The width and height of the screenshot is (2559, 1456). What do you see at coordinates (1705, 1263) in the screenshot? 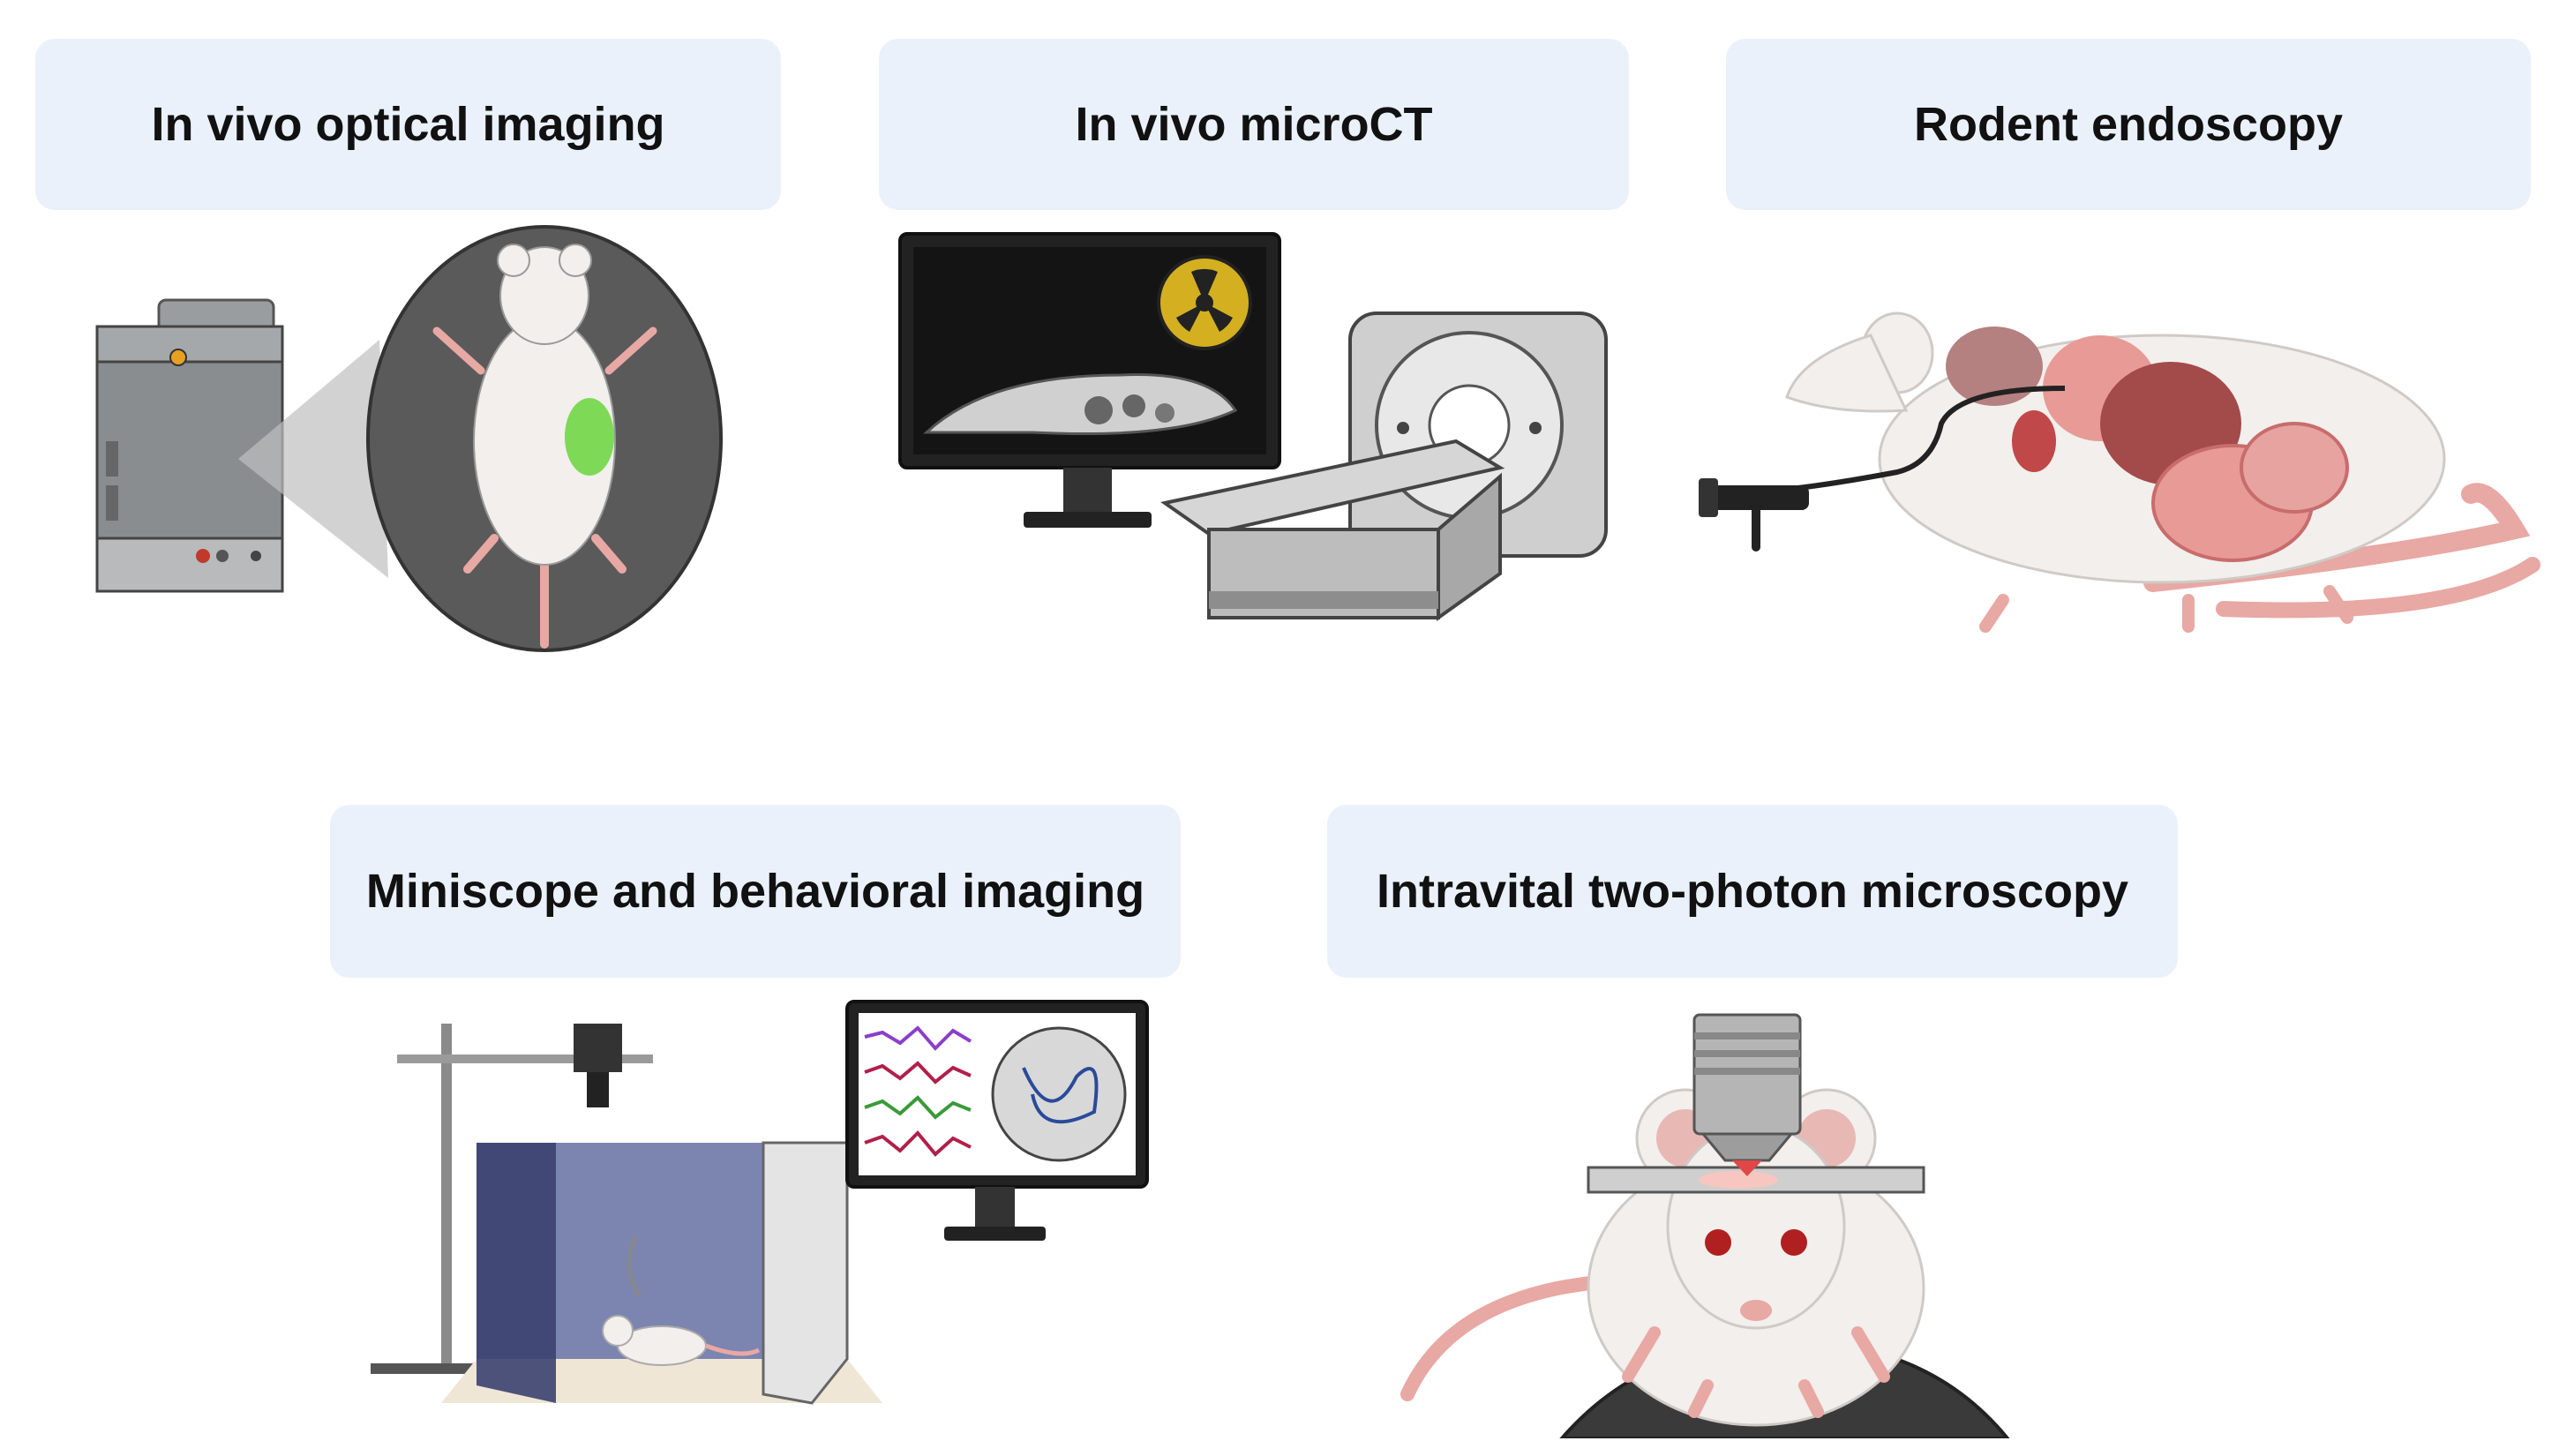
I see `mouse-on-ball-icon` at bounding box center [1705, 1263].